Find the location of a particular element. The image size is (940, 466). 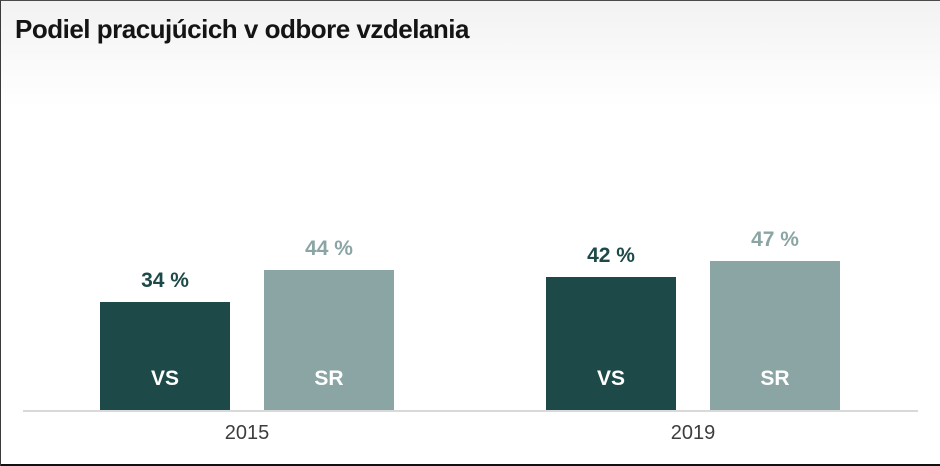

value-label-sr-2019: 47 % is located at coordinates (775, 239).